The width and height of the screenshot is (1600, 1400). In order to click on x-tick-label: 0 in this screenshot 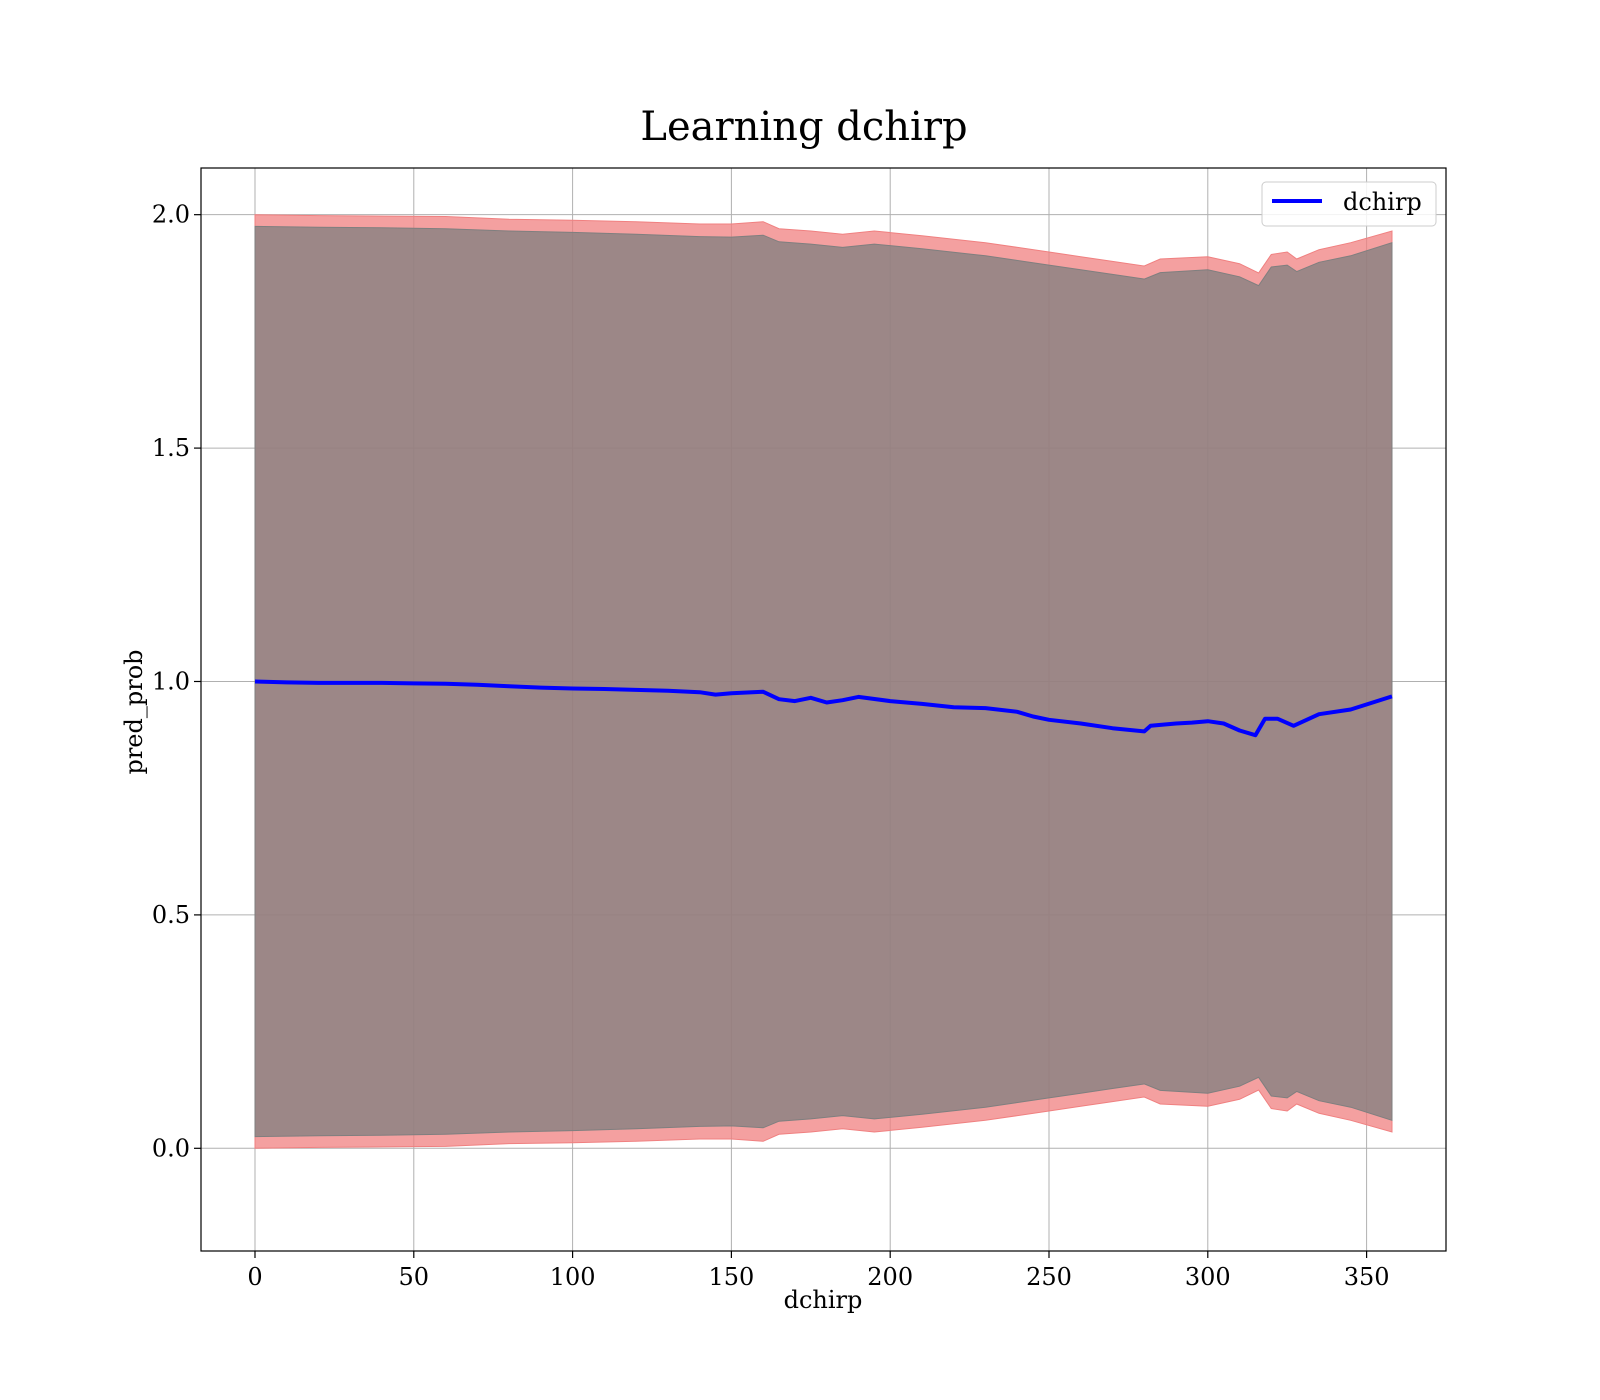, I will do `click(254, 1277)`.